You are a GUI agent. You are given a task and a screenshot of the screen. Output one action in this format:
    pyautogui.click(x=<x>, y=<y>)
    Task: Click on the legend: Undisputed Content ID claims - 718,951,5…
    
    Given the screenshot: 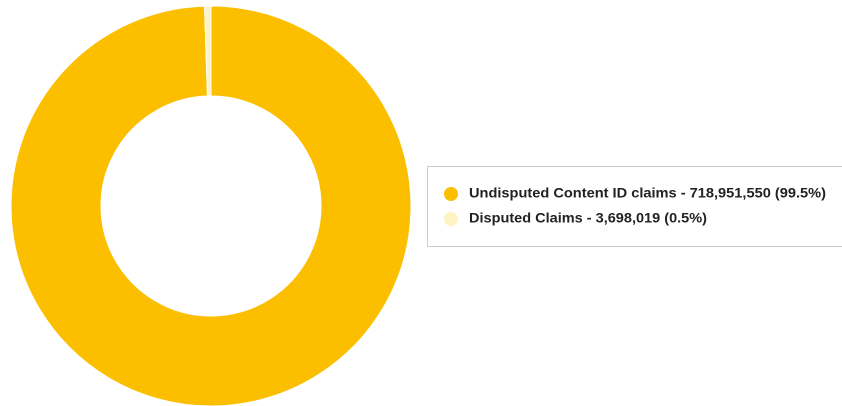 What is the action you would take?
    pyautogui.click(x=635, y=205)
    